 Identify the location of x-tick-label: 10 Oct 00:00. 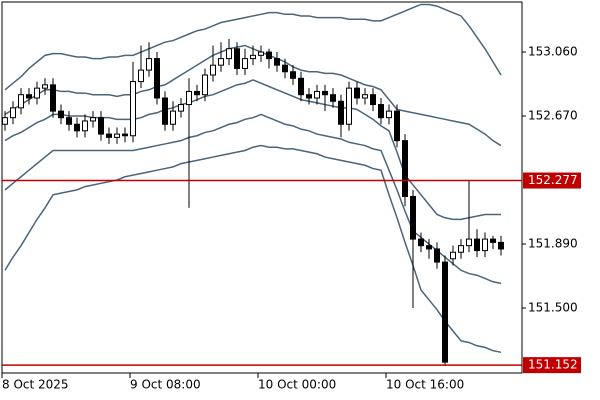
(297, 385).